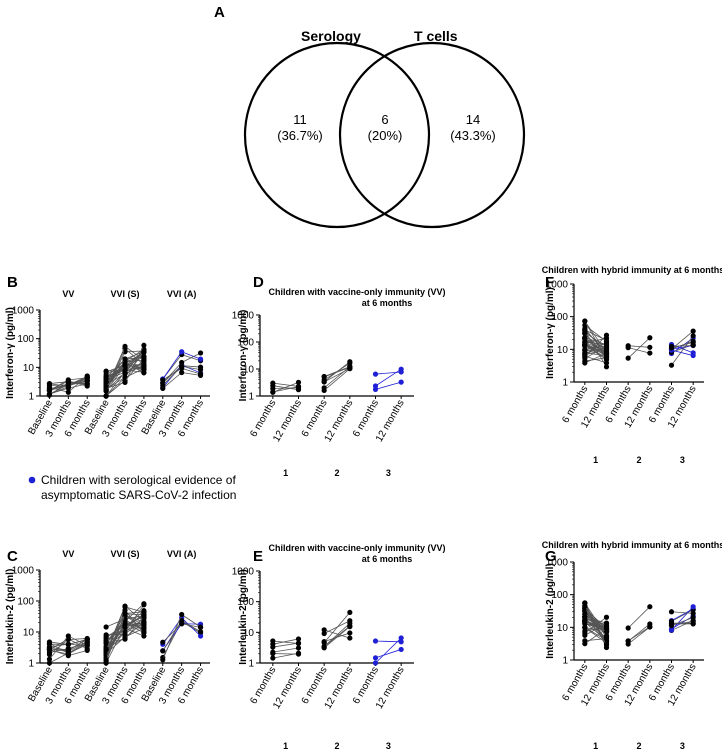 The height and width of the screenshot is (756, 722). What do you see at coordinates (249, 370) in the screenshot?
I see `y-tick-label: 10` at bounding box center [249, 370].